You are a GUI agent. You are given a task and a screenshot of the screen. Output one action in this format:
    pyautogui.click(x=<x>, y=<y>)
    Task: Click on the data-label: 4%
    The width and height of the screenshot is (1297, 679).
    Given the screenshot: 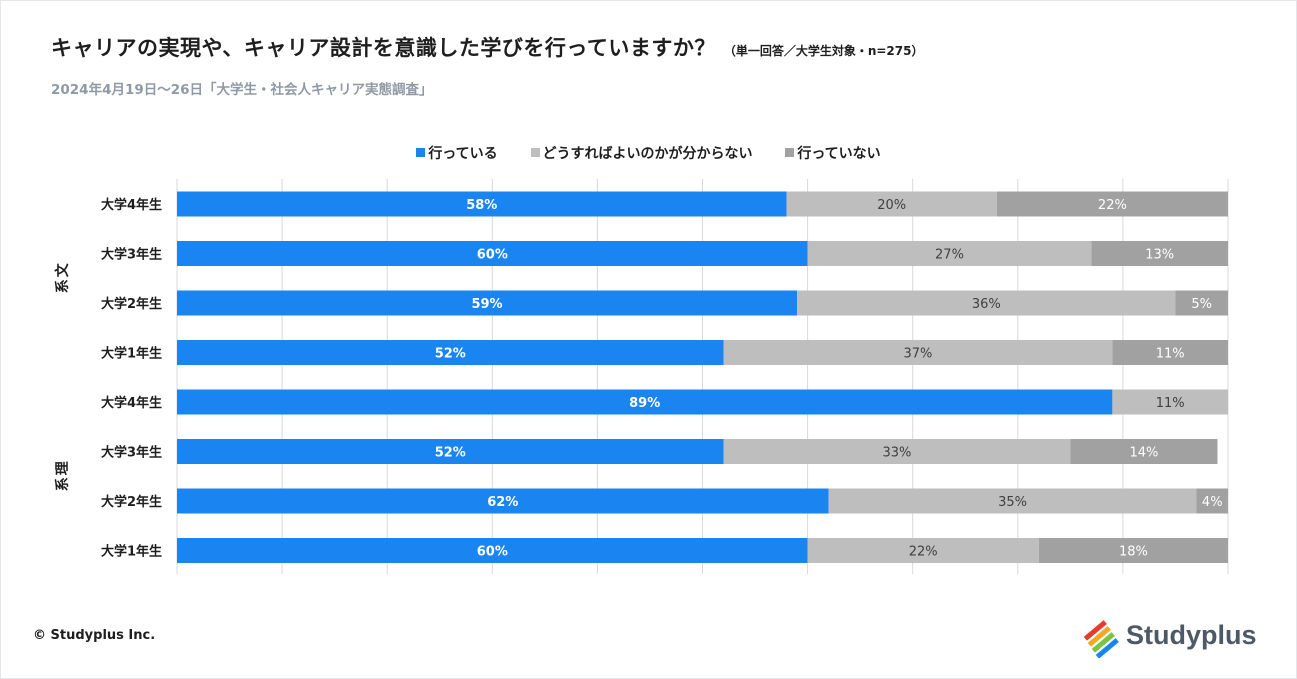 What is the action you would take?
    pyautogui.click(x=1212, y=502)
    